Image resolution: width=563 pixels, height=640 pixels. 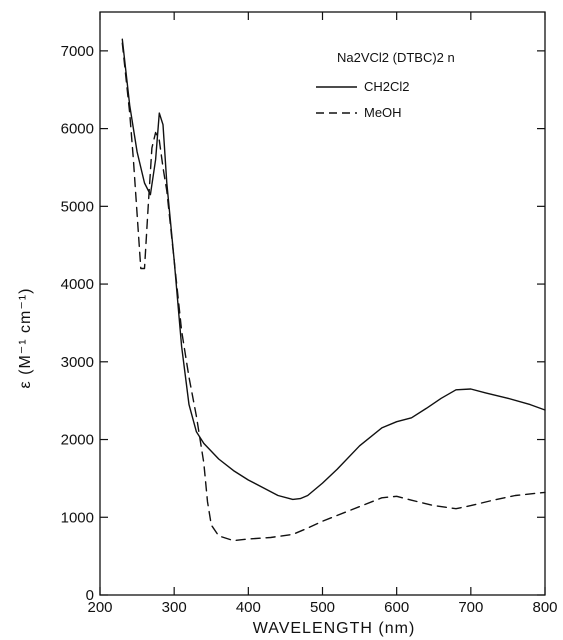 What do you see at coordinates (322, 607) in the screenshot?
I see `x-tick-label: 500` at bounding box center [322, 607].